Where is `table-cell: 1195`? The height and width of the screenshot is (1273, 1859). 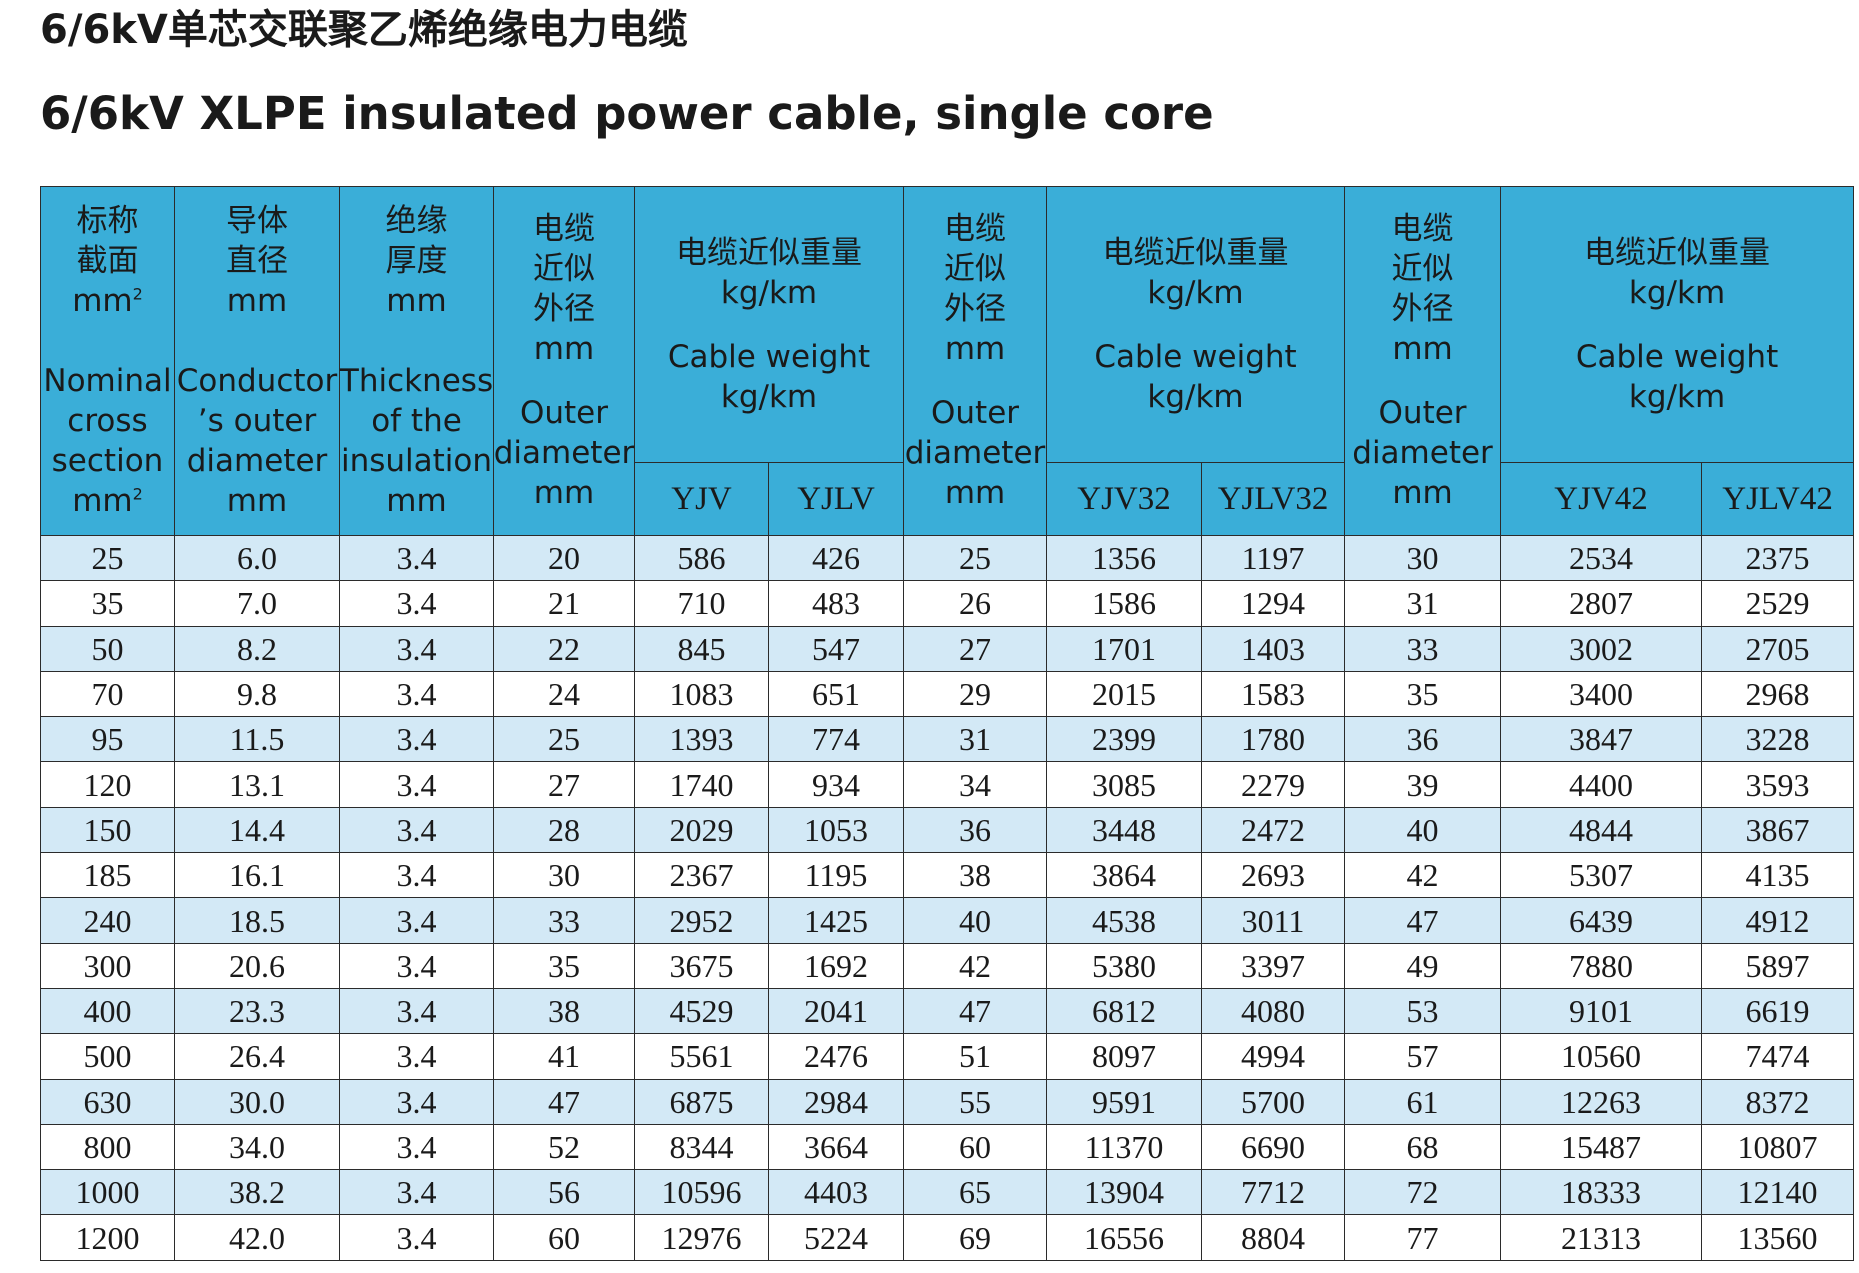
table-cell: 1195 is located at coordinates (836, 875).